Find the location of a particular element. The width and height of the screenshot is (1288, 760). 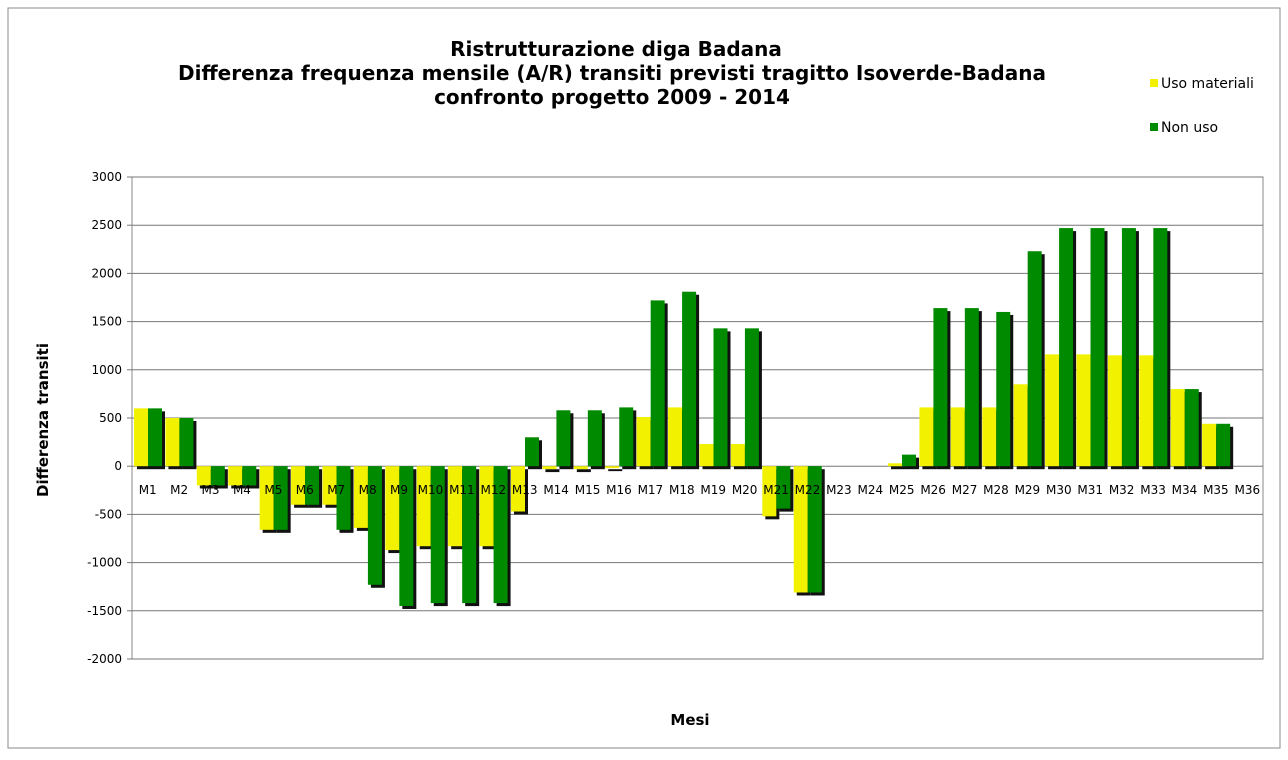

x-tick-label: M15 is located at coordinates (588, 490).